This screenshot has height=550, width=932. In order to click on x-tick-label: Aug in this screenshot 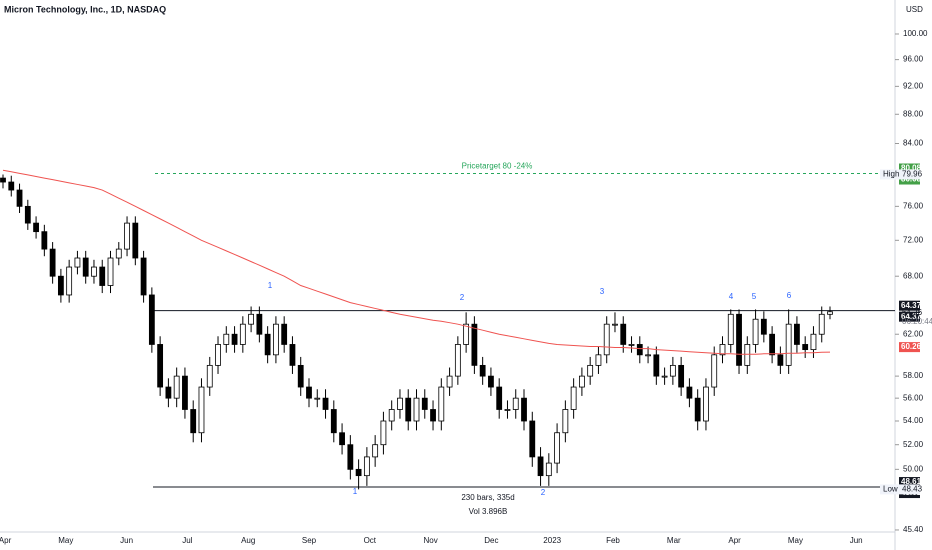, I will do `click(248, 540)`.